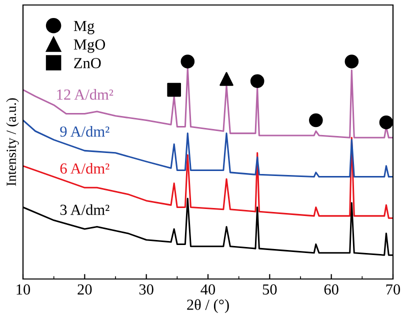 The width and height of the screenshot is (405, 320). Describe the element at coordinates (269, 289) in the screenshot. I see `x-tick-label: 50` at that location.